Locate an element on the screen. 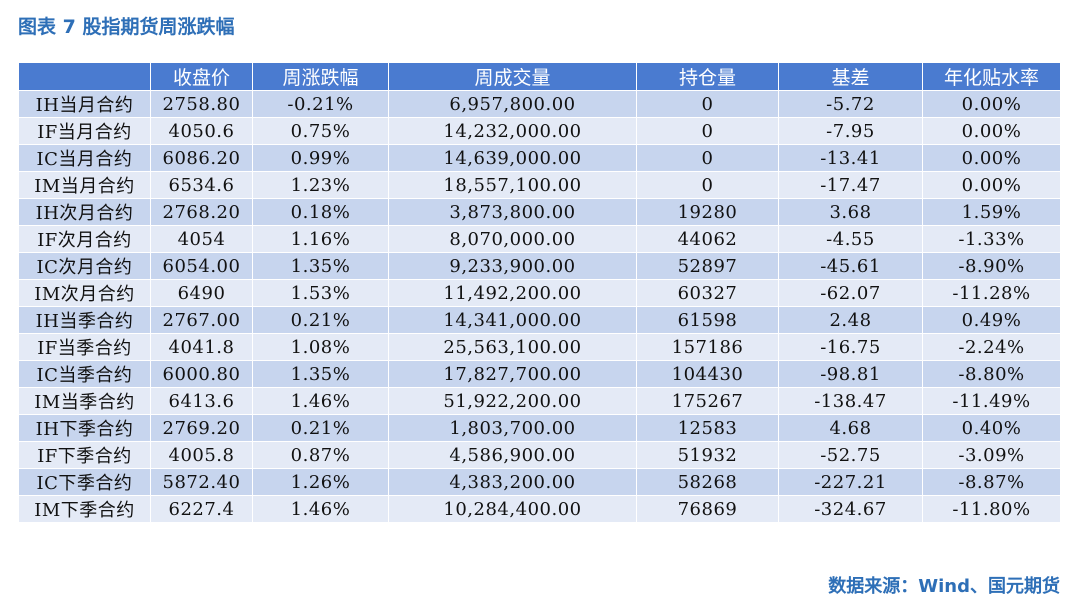  contract-cell: IF当季合约 is located at coordinates (84, 347).